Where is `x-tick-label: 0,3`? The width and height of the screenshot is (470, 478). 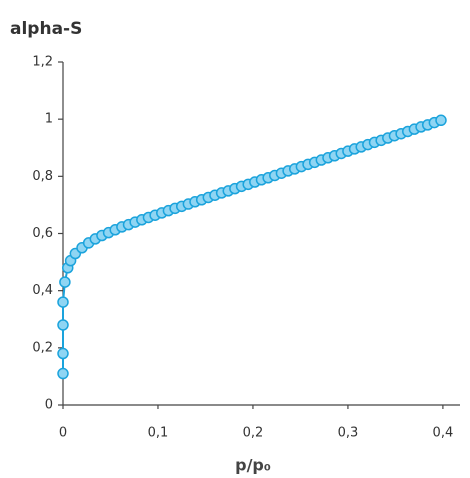
x-tick-label: 0,3 is located at coordinates (348, 433).